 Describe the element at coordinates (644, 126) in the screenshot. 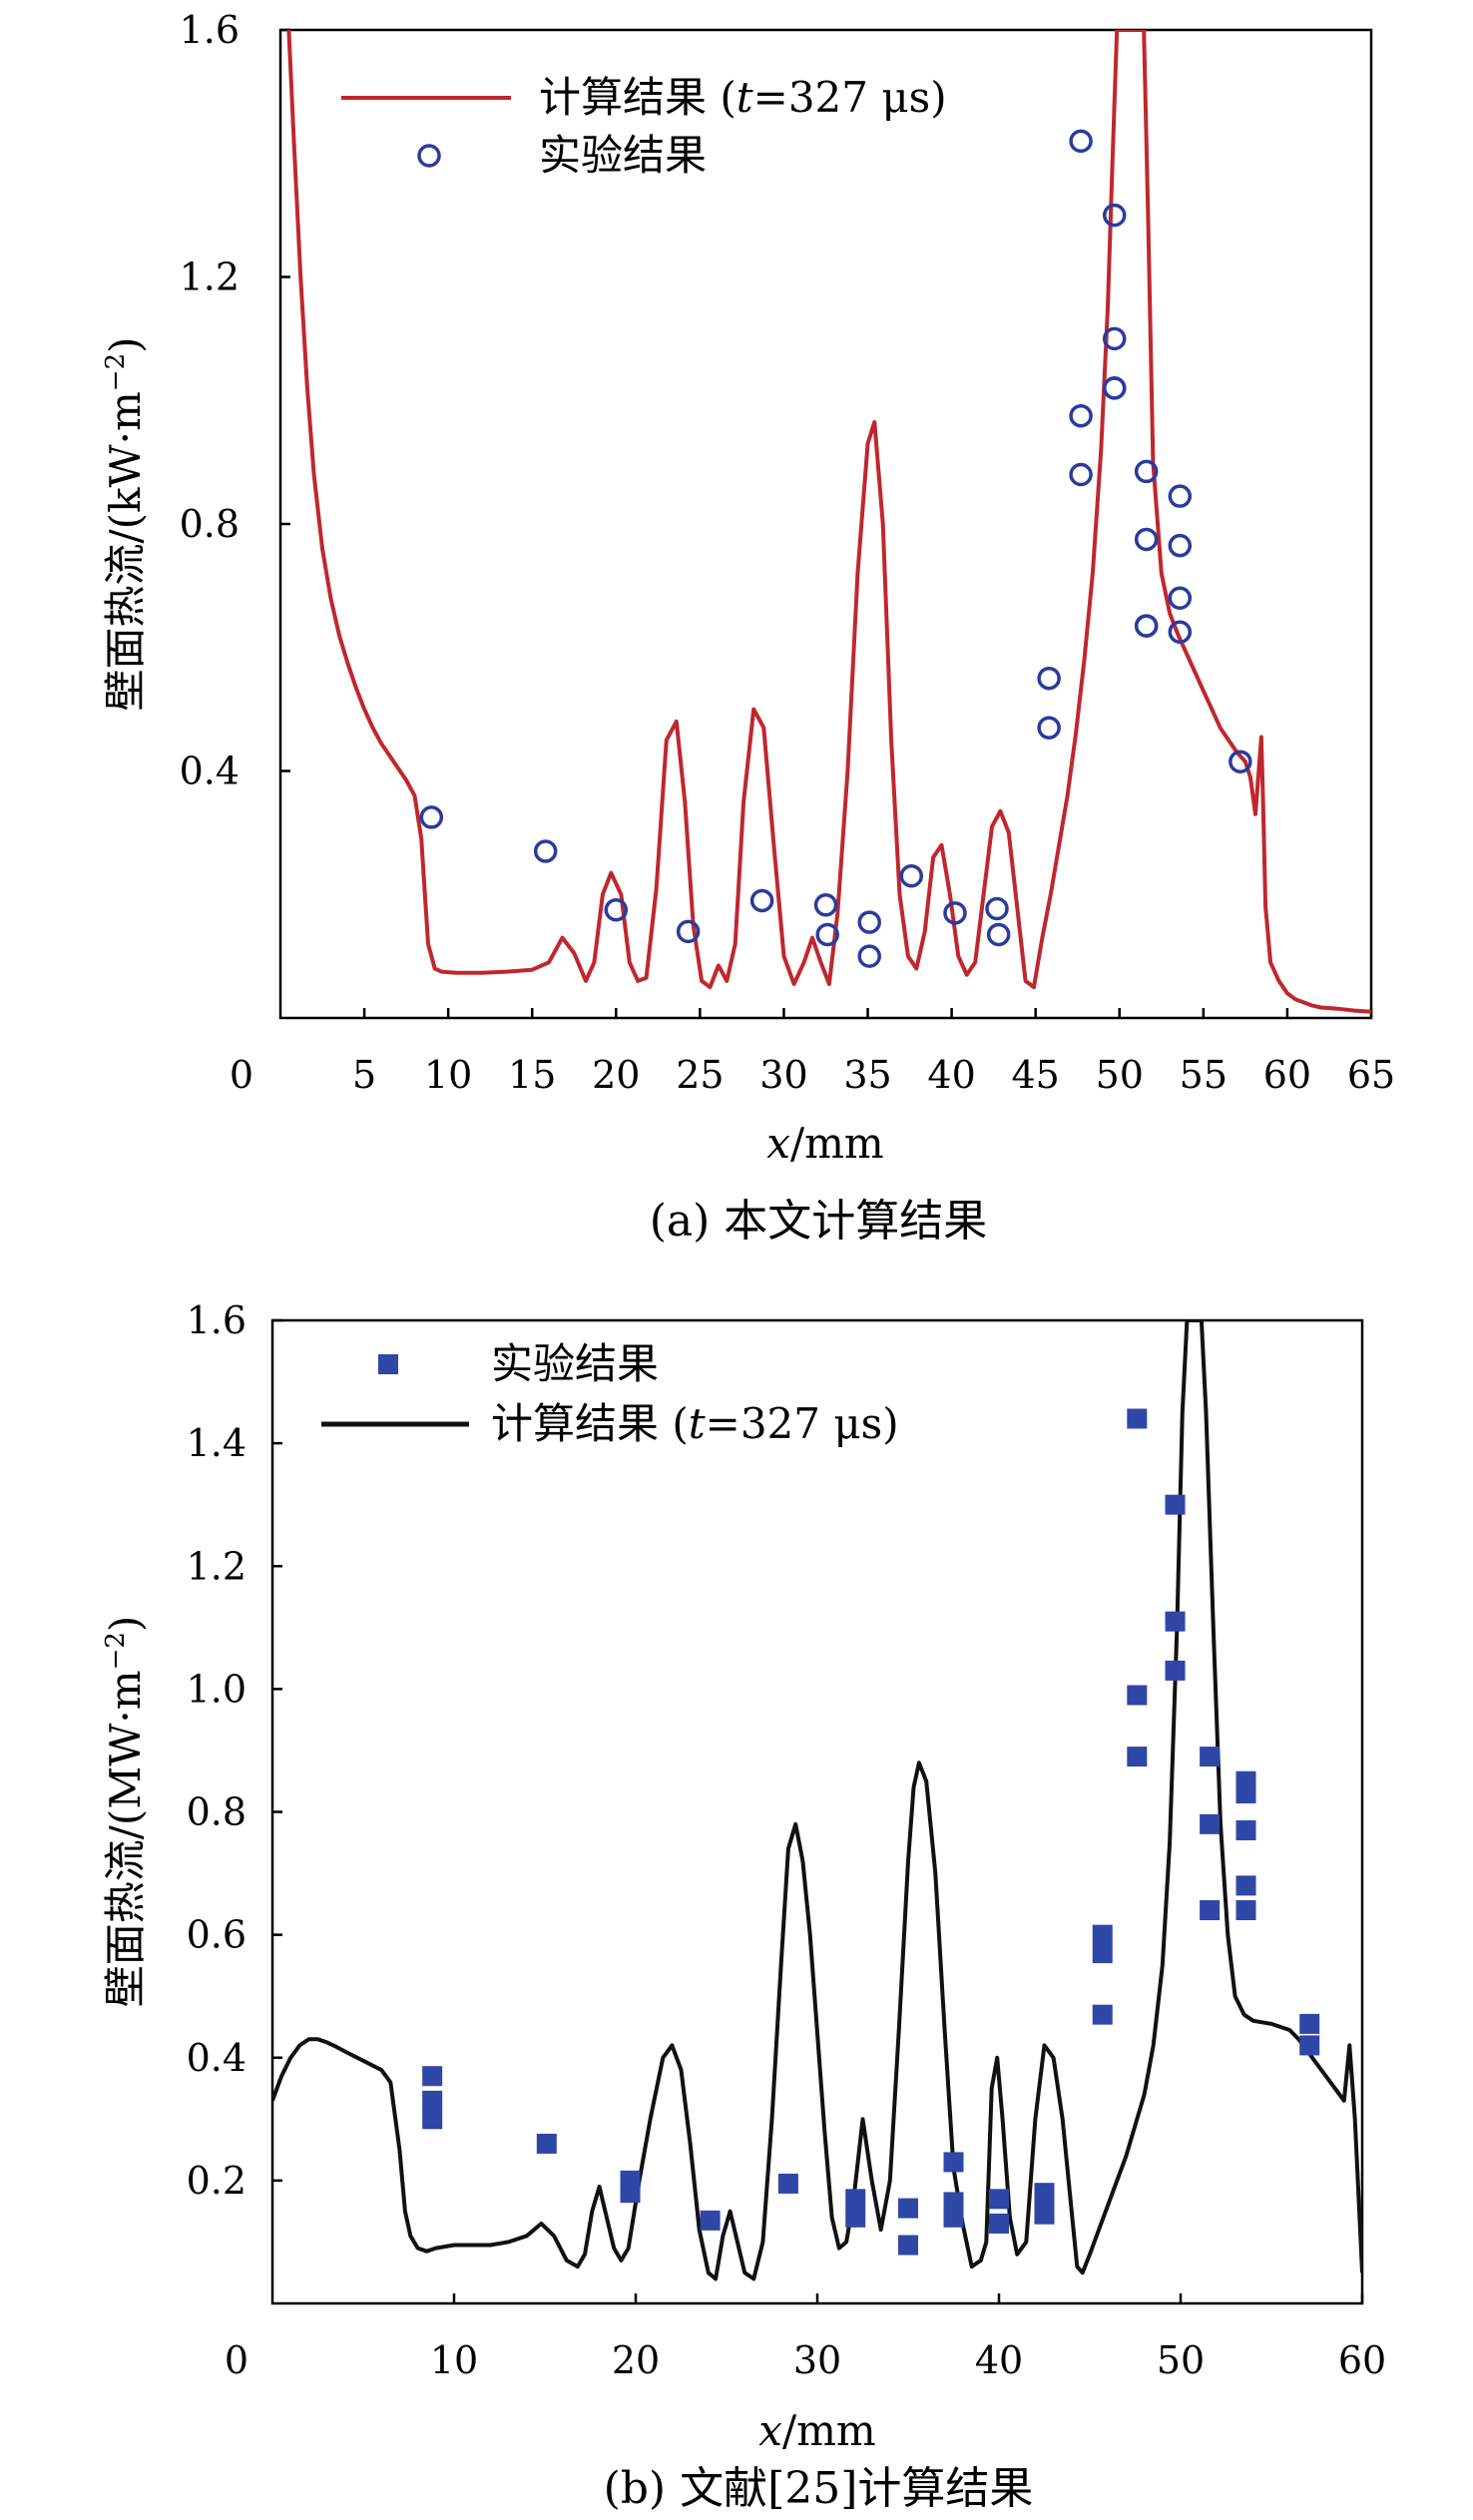

I see `chart-a-legend: 计算结果 (t=327 μs) 实验结果` at that location.